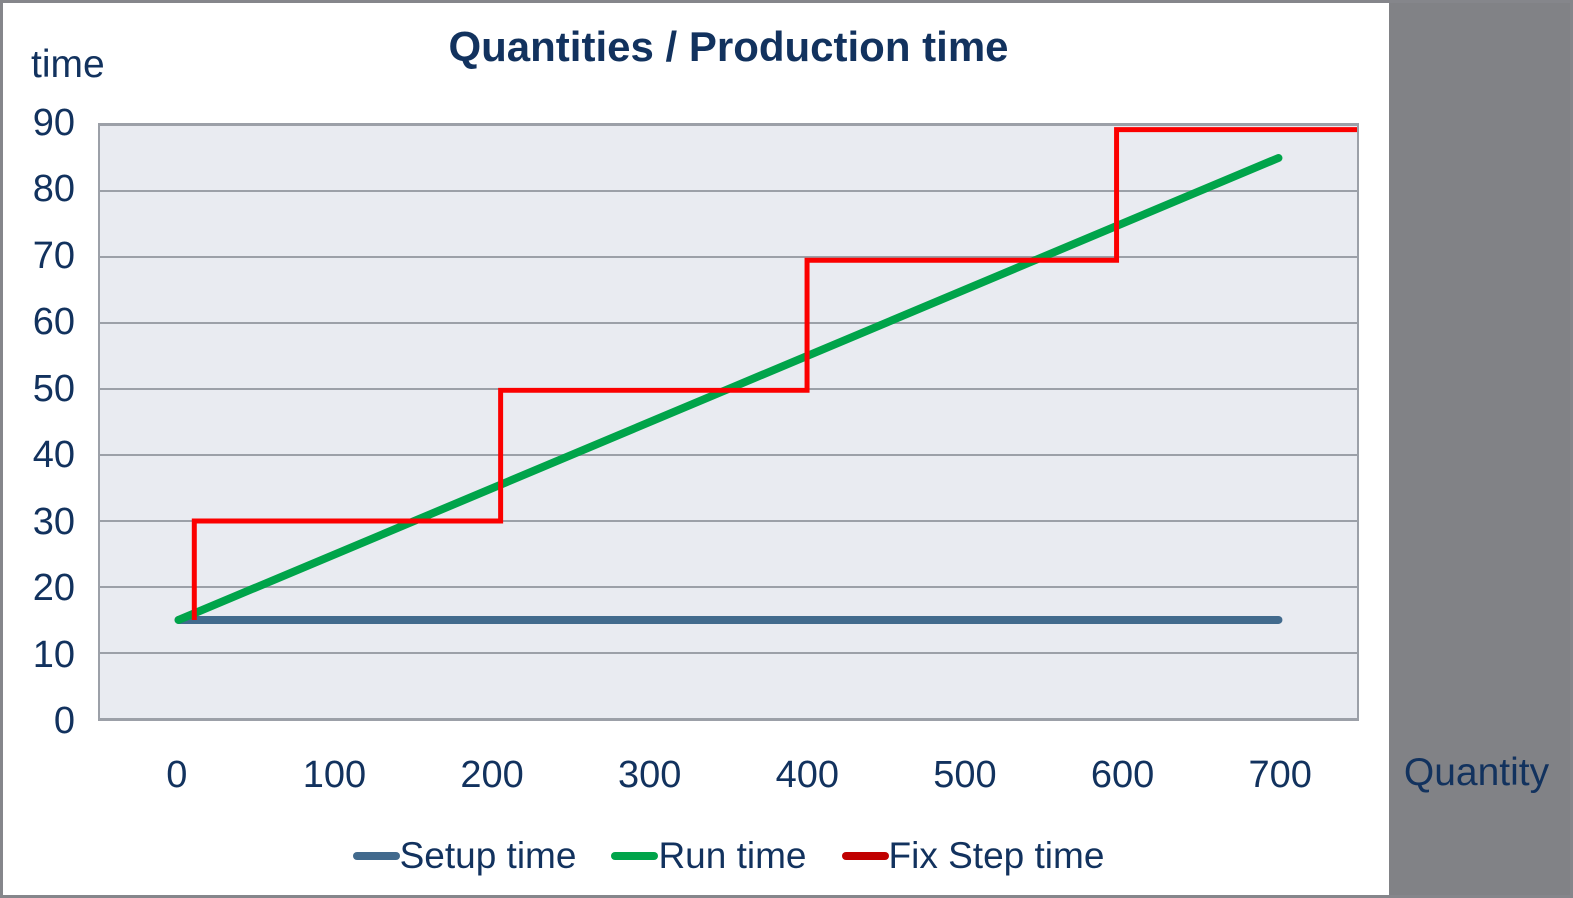  I want to click on x-tick-label-700: 700, so click(1280, 775).